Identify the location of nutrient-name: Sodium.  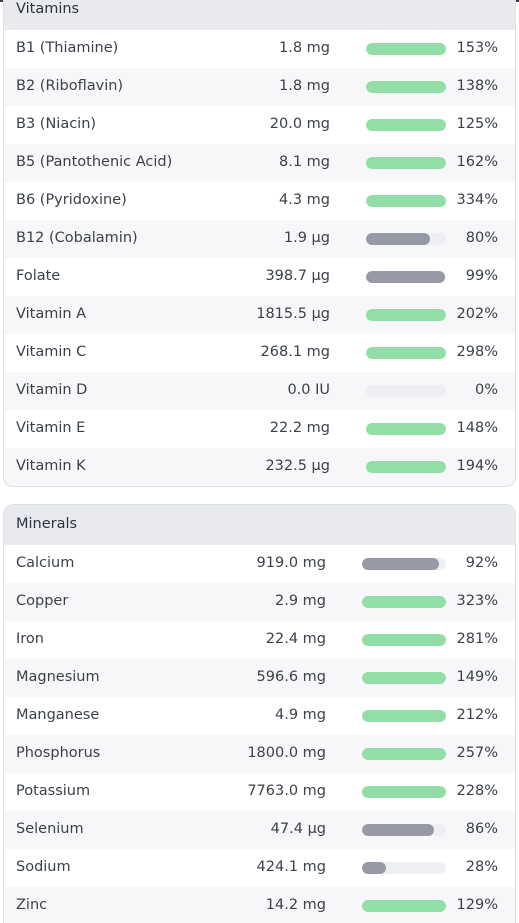
(43, 867).